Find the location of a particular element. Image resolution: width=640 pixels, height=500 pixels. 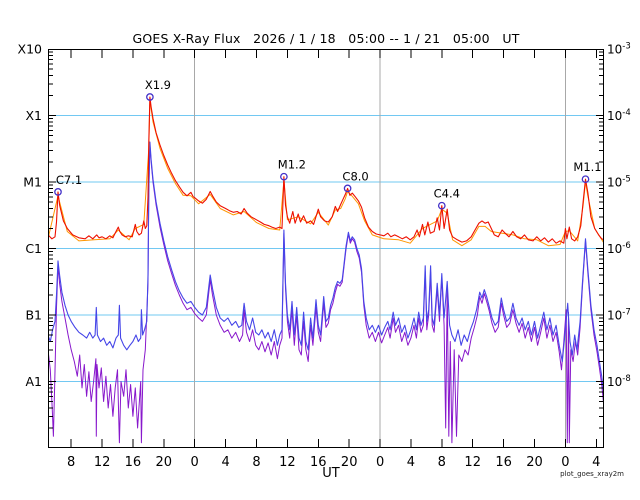

y-axis-label-left: X1 is located at coordinates (33, 115).